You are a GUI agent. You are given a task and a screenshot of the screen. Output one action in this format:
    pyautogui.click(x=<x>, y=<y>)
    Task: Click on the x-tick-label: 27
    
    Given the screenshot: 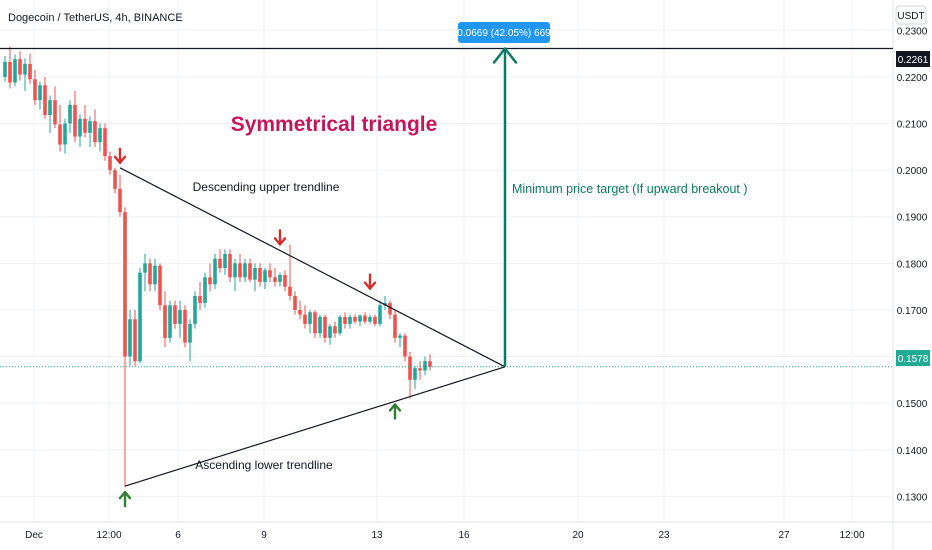 What is the action you would take?
    pyautogui.click(x=784, y=535)
    